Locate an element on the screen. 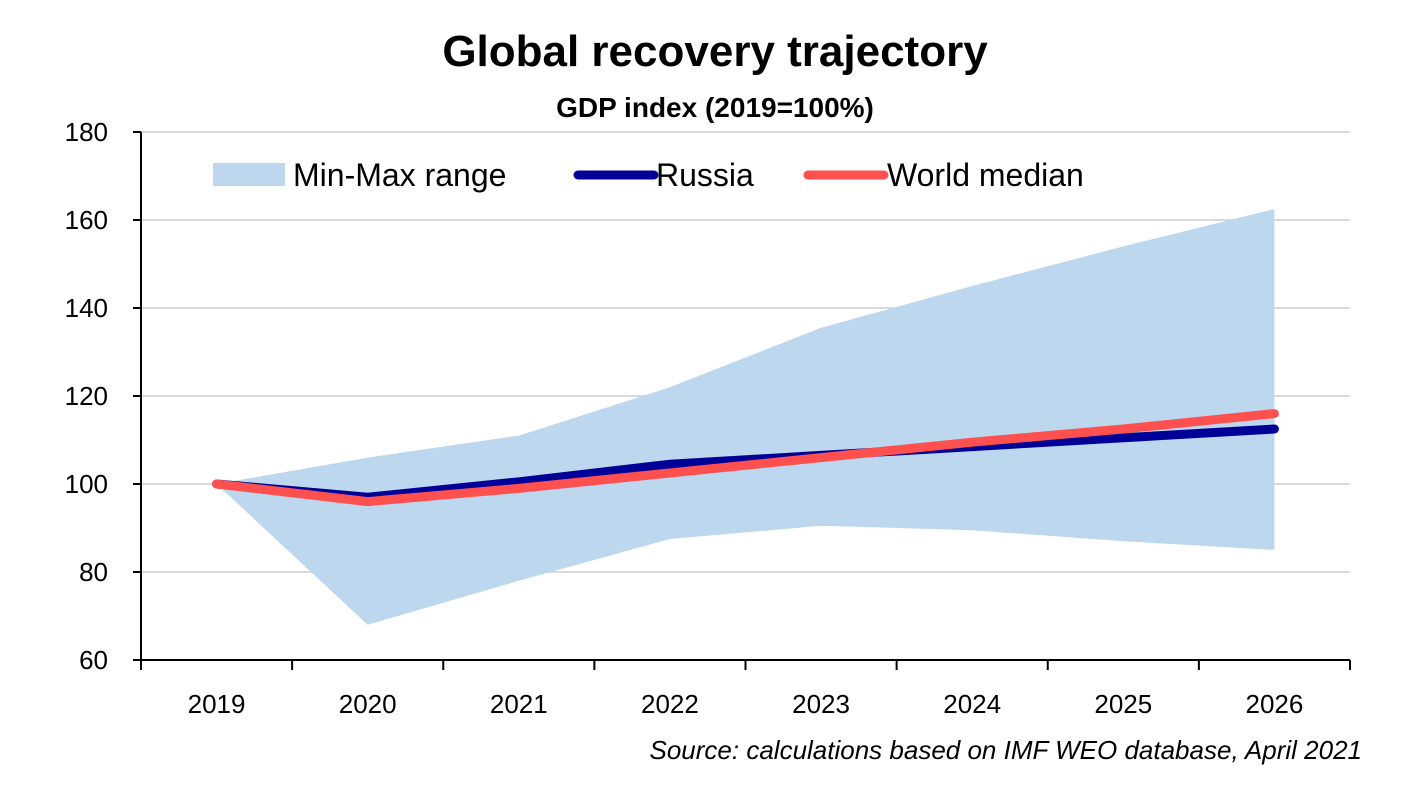 The height and width of the screenshot is (795, 1419). x-tick-label-2019: 2019 is located at coordinates (217, 704).